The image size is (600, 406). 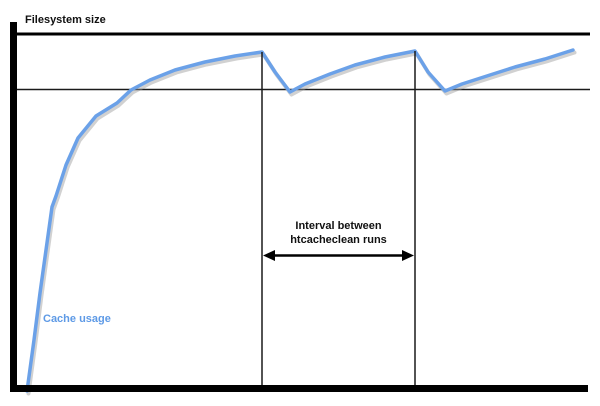 What do you see at coordinates (338, 226) in the screenshot?
I see `interval-annotation-line1: Interval between` at bounding box center [338, 226].